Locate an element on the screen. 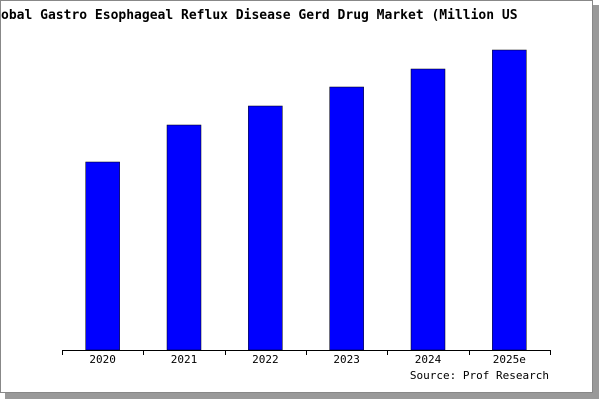 The width and height of the screenshot is (600, 400). x-tick-label: 2022 is located at coordinates (265, 359).